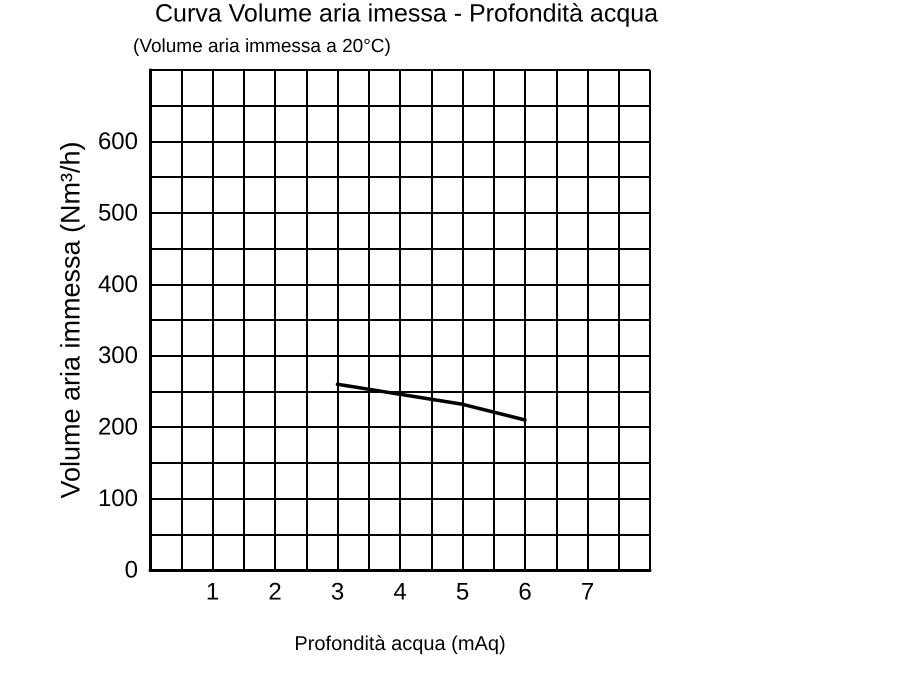  Describe the element at coordinates (118, 356) in the screenshot. I see `y-tick-label: 300` at that location.